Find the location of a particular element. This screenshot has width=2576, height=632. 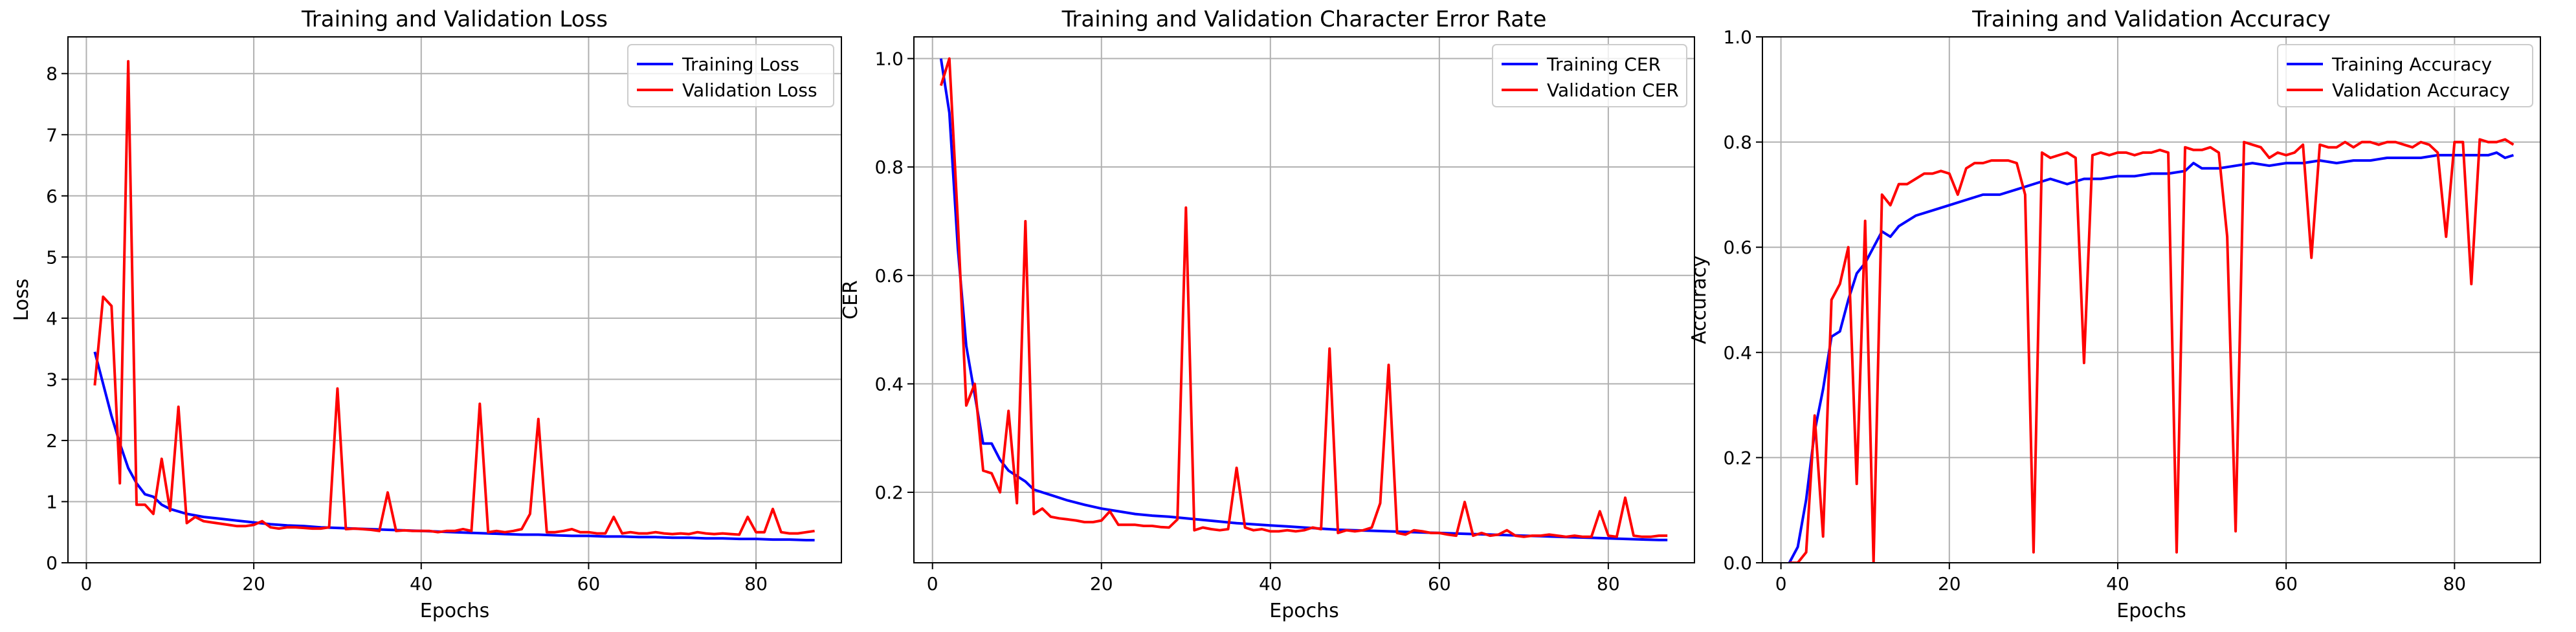

legend: Training Loss Validation Loss is located at coordinates (730, 76).